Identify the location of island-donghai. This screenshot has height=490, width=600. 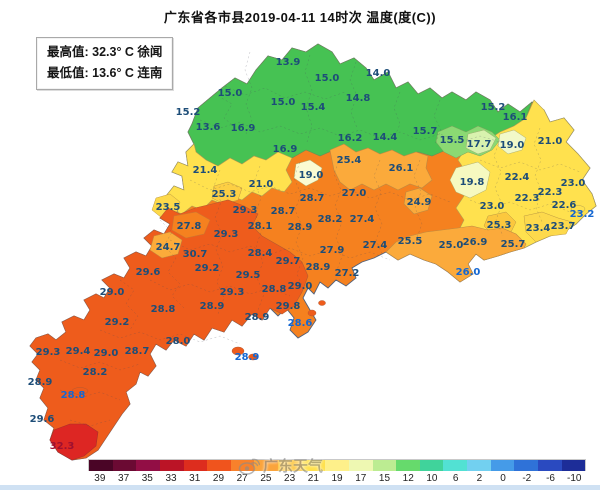
(80, 391).